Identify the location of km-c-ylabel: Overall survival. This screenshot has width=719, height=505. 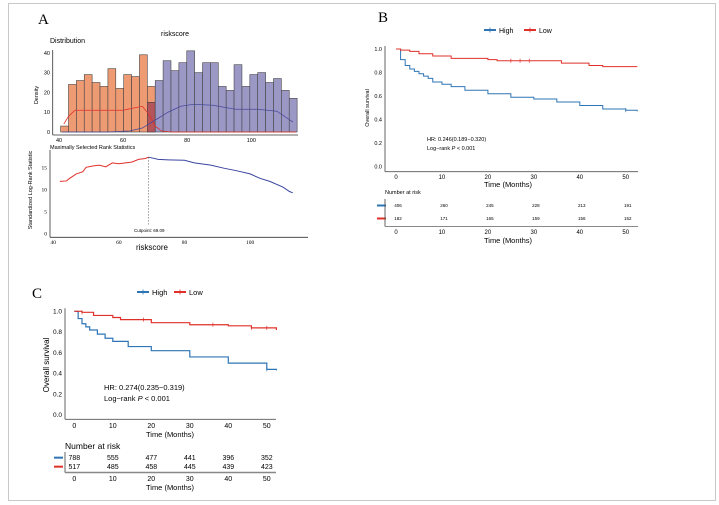
(46, 364).